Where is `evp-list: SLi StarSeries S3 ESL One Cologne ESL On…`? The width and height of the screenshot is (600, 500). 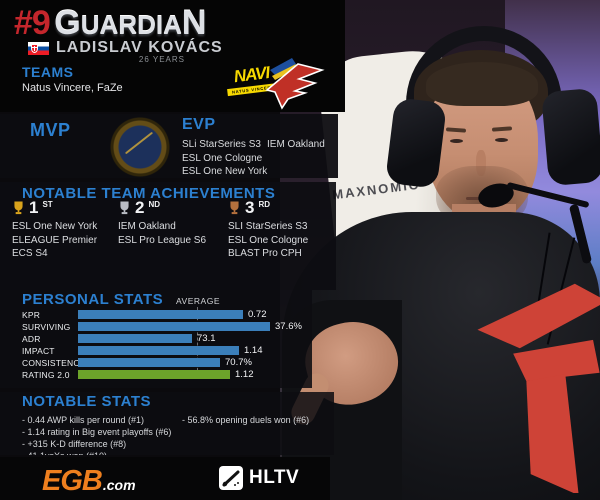
evp-list: SLi StarSeries S3 ESL One Cologne ESL On… is located at coordinates (224, 158).